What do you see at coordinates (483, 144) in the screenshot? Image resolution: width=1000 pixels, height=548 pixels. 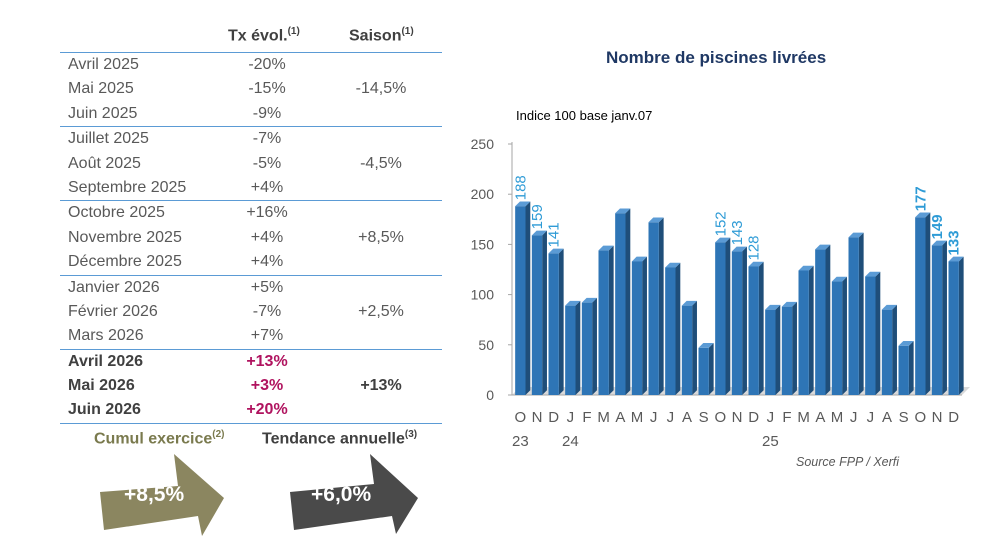 I see `y-tick-label: 250` at bounding box center [483, 144].